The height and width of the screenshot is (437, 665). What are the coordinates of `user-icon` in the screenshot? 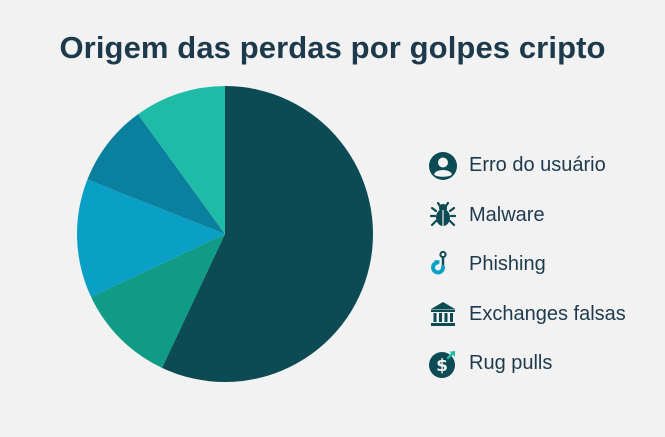 It's located at (443, 166).